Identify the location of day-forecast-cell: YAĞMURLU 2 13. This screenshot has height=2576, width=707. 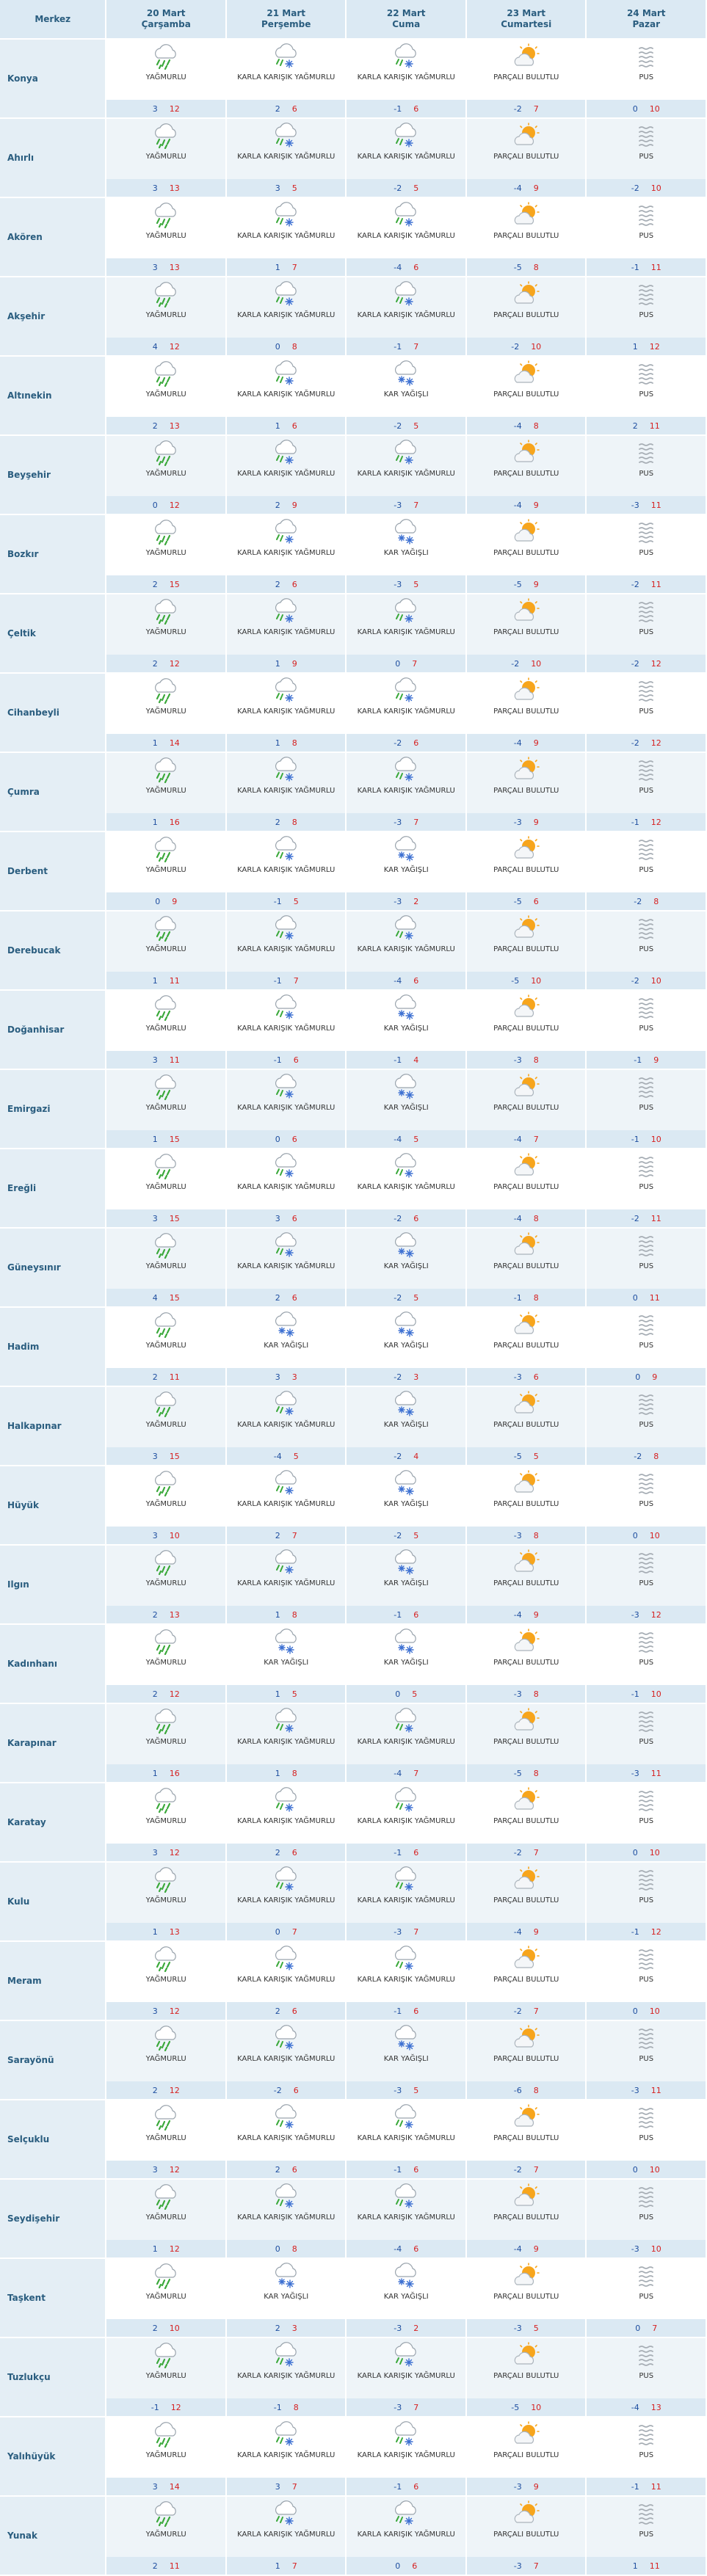
(167, 1585).